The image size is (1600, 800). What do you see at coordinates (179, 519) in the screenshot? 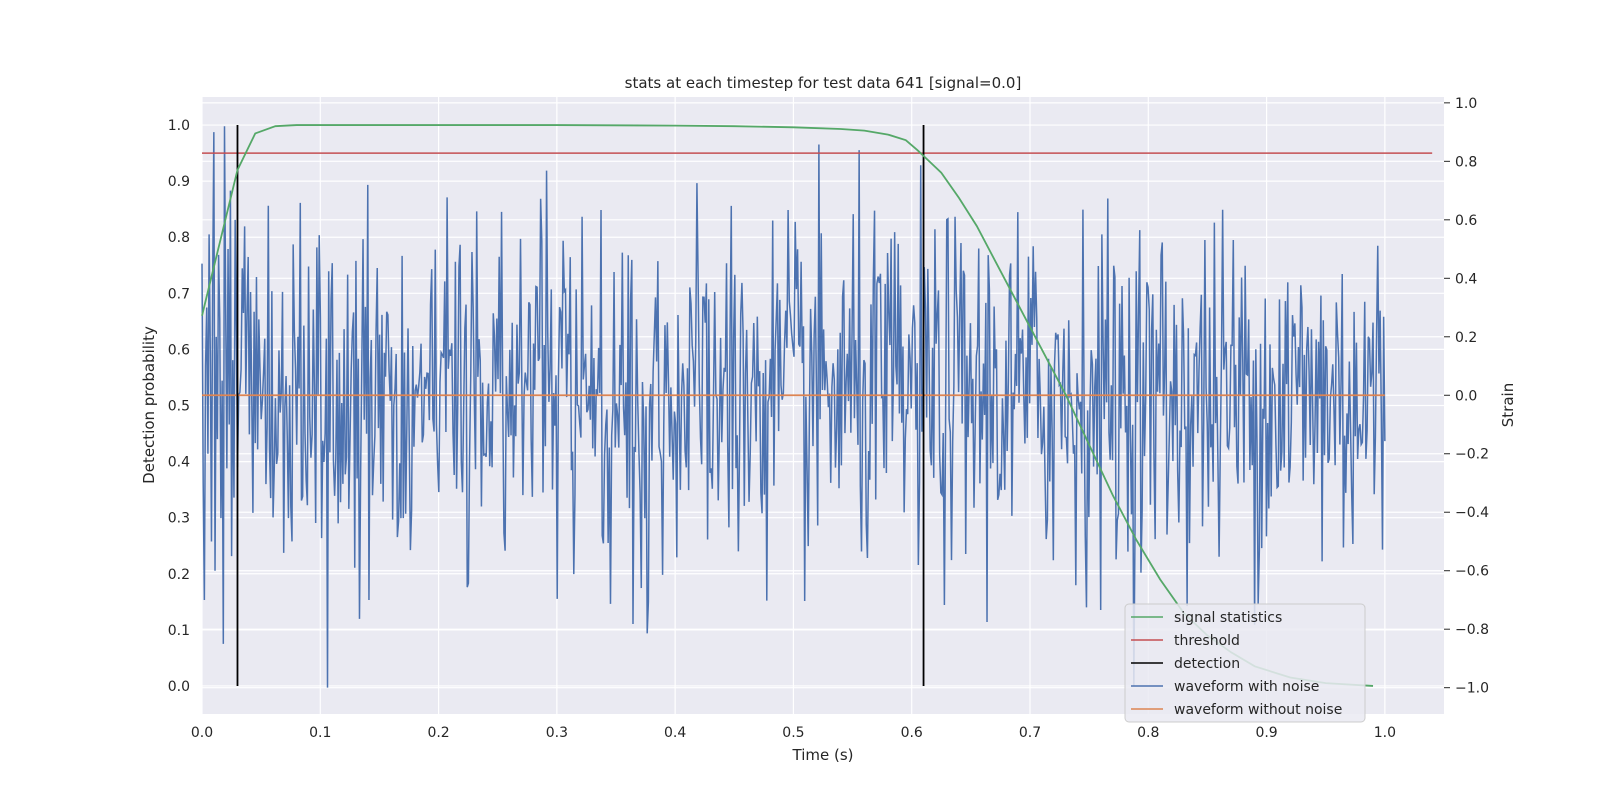
I see `left-tick-label: 0.3` at bounding box center [179, 519].